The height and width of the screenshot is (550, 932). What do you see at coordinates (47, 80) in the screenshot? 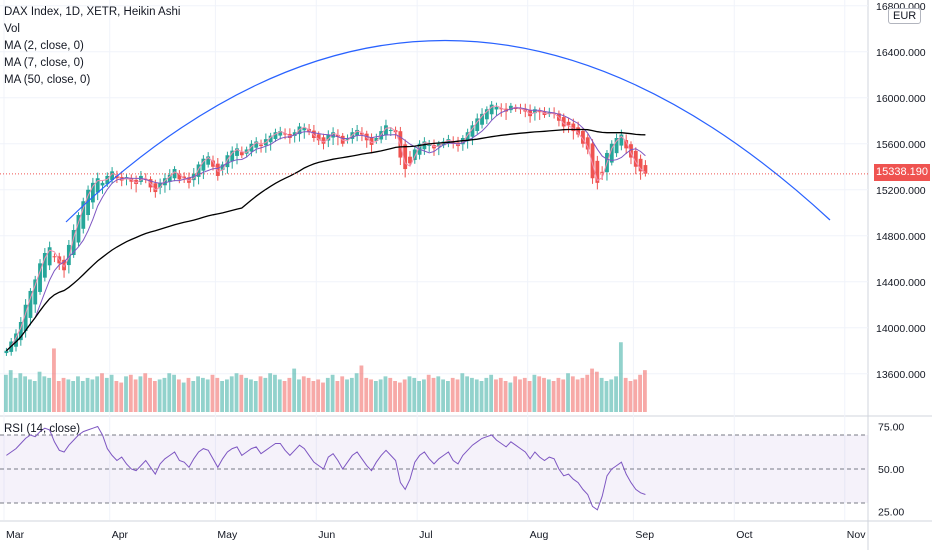
I see `legend-ma50: MA (50, close, 0)` at bounding box center [47, 80].